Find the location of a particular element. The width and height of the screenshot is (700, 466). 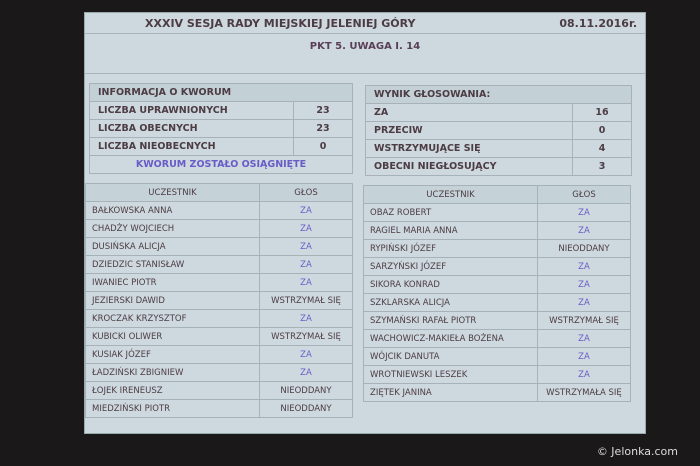

participant-name: ZIĘTEK JANINA is located at coordinates (450, 392).